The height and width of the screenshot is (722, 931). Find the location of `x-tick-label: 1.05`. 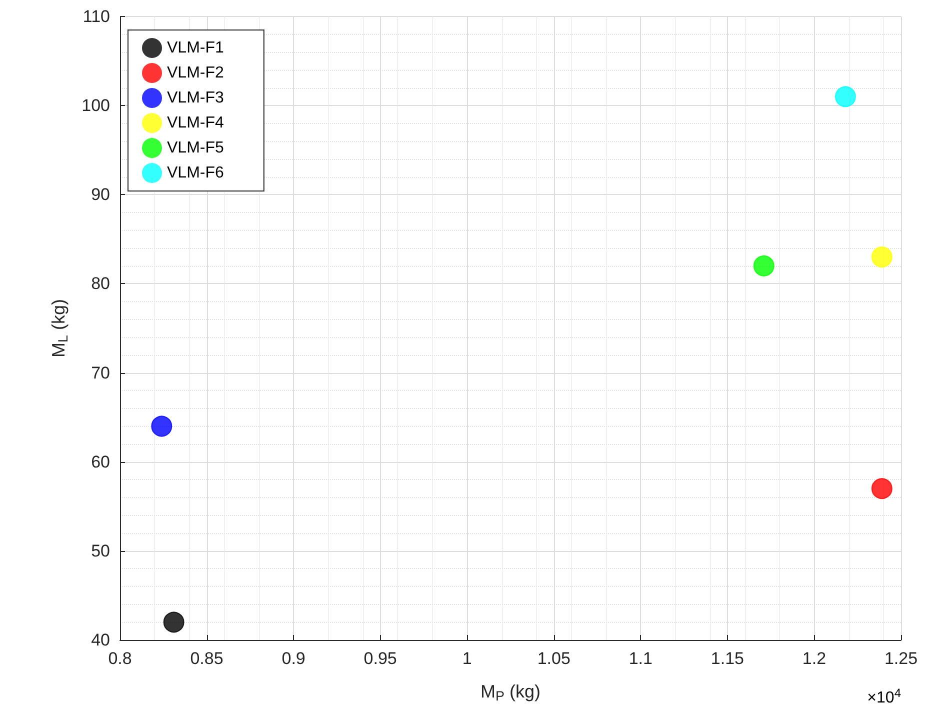

x-tick-label: 1.05 is located at coordinates (553, 658).